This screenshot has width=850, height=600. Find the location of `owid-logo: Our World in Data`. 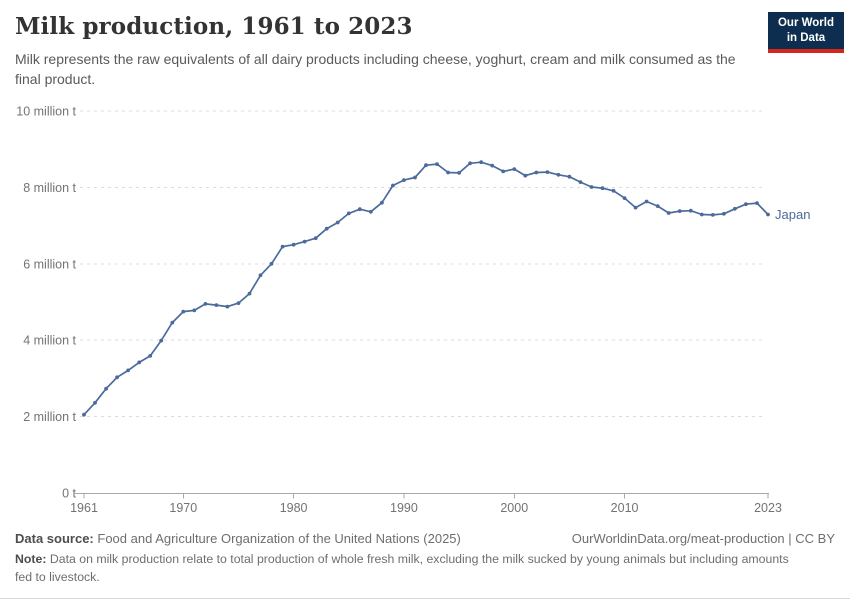

owid-logo: Our World in Data is located at coordinates (806, 32).